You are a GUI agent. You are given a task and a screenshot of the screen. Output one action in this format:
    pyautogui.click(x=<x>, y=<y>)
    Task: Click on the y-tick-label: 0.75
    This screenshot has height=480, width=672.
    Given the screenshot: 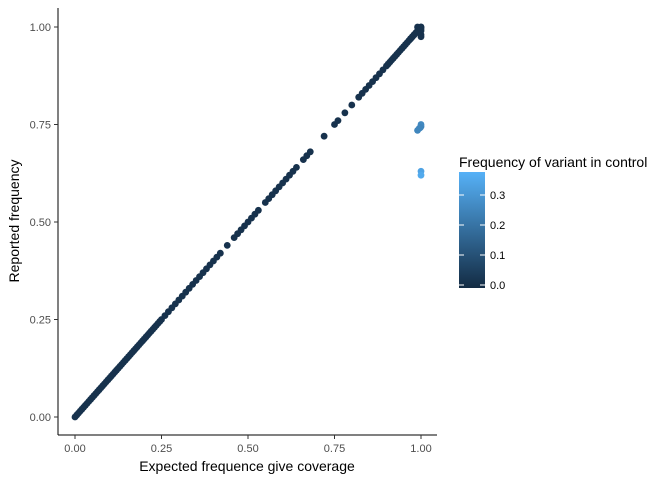 What is the action you would take?
    pyautogui.click(x=40, y=126)
    